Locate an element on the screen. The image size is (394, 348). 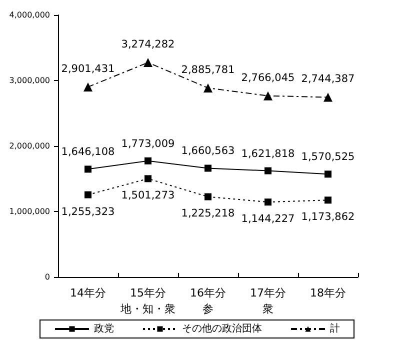
data-label: 1,255,323 is located at coordinates (88, 212).